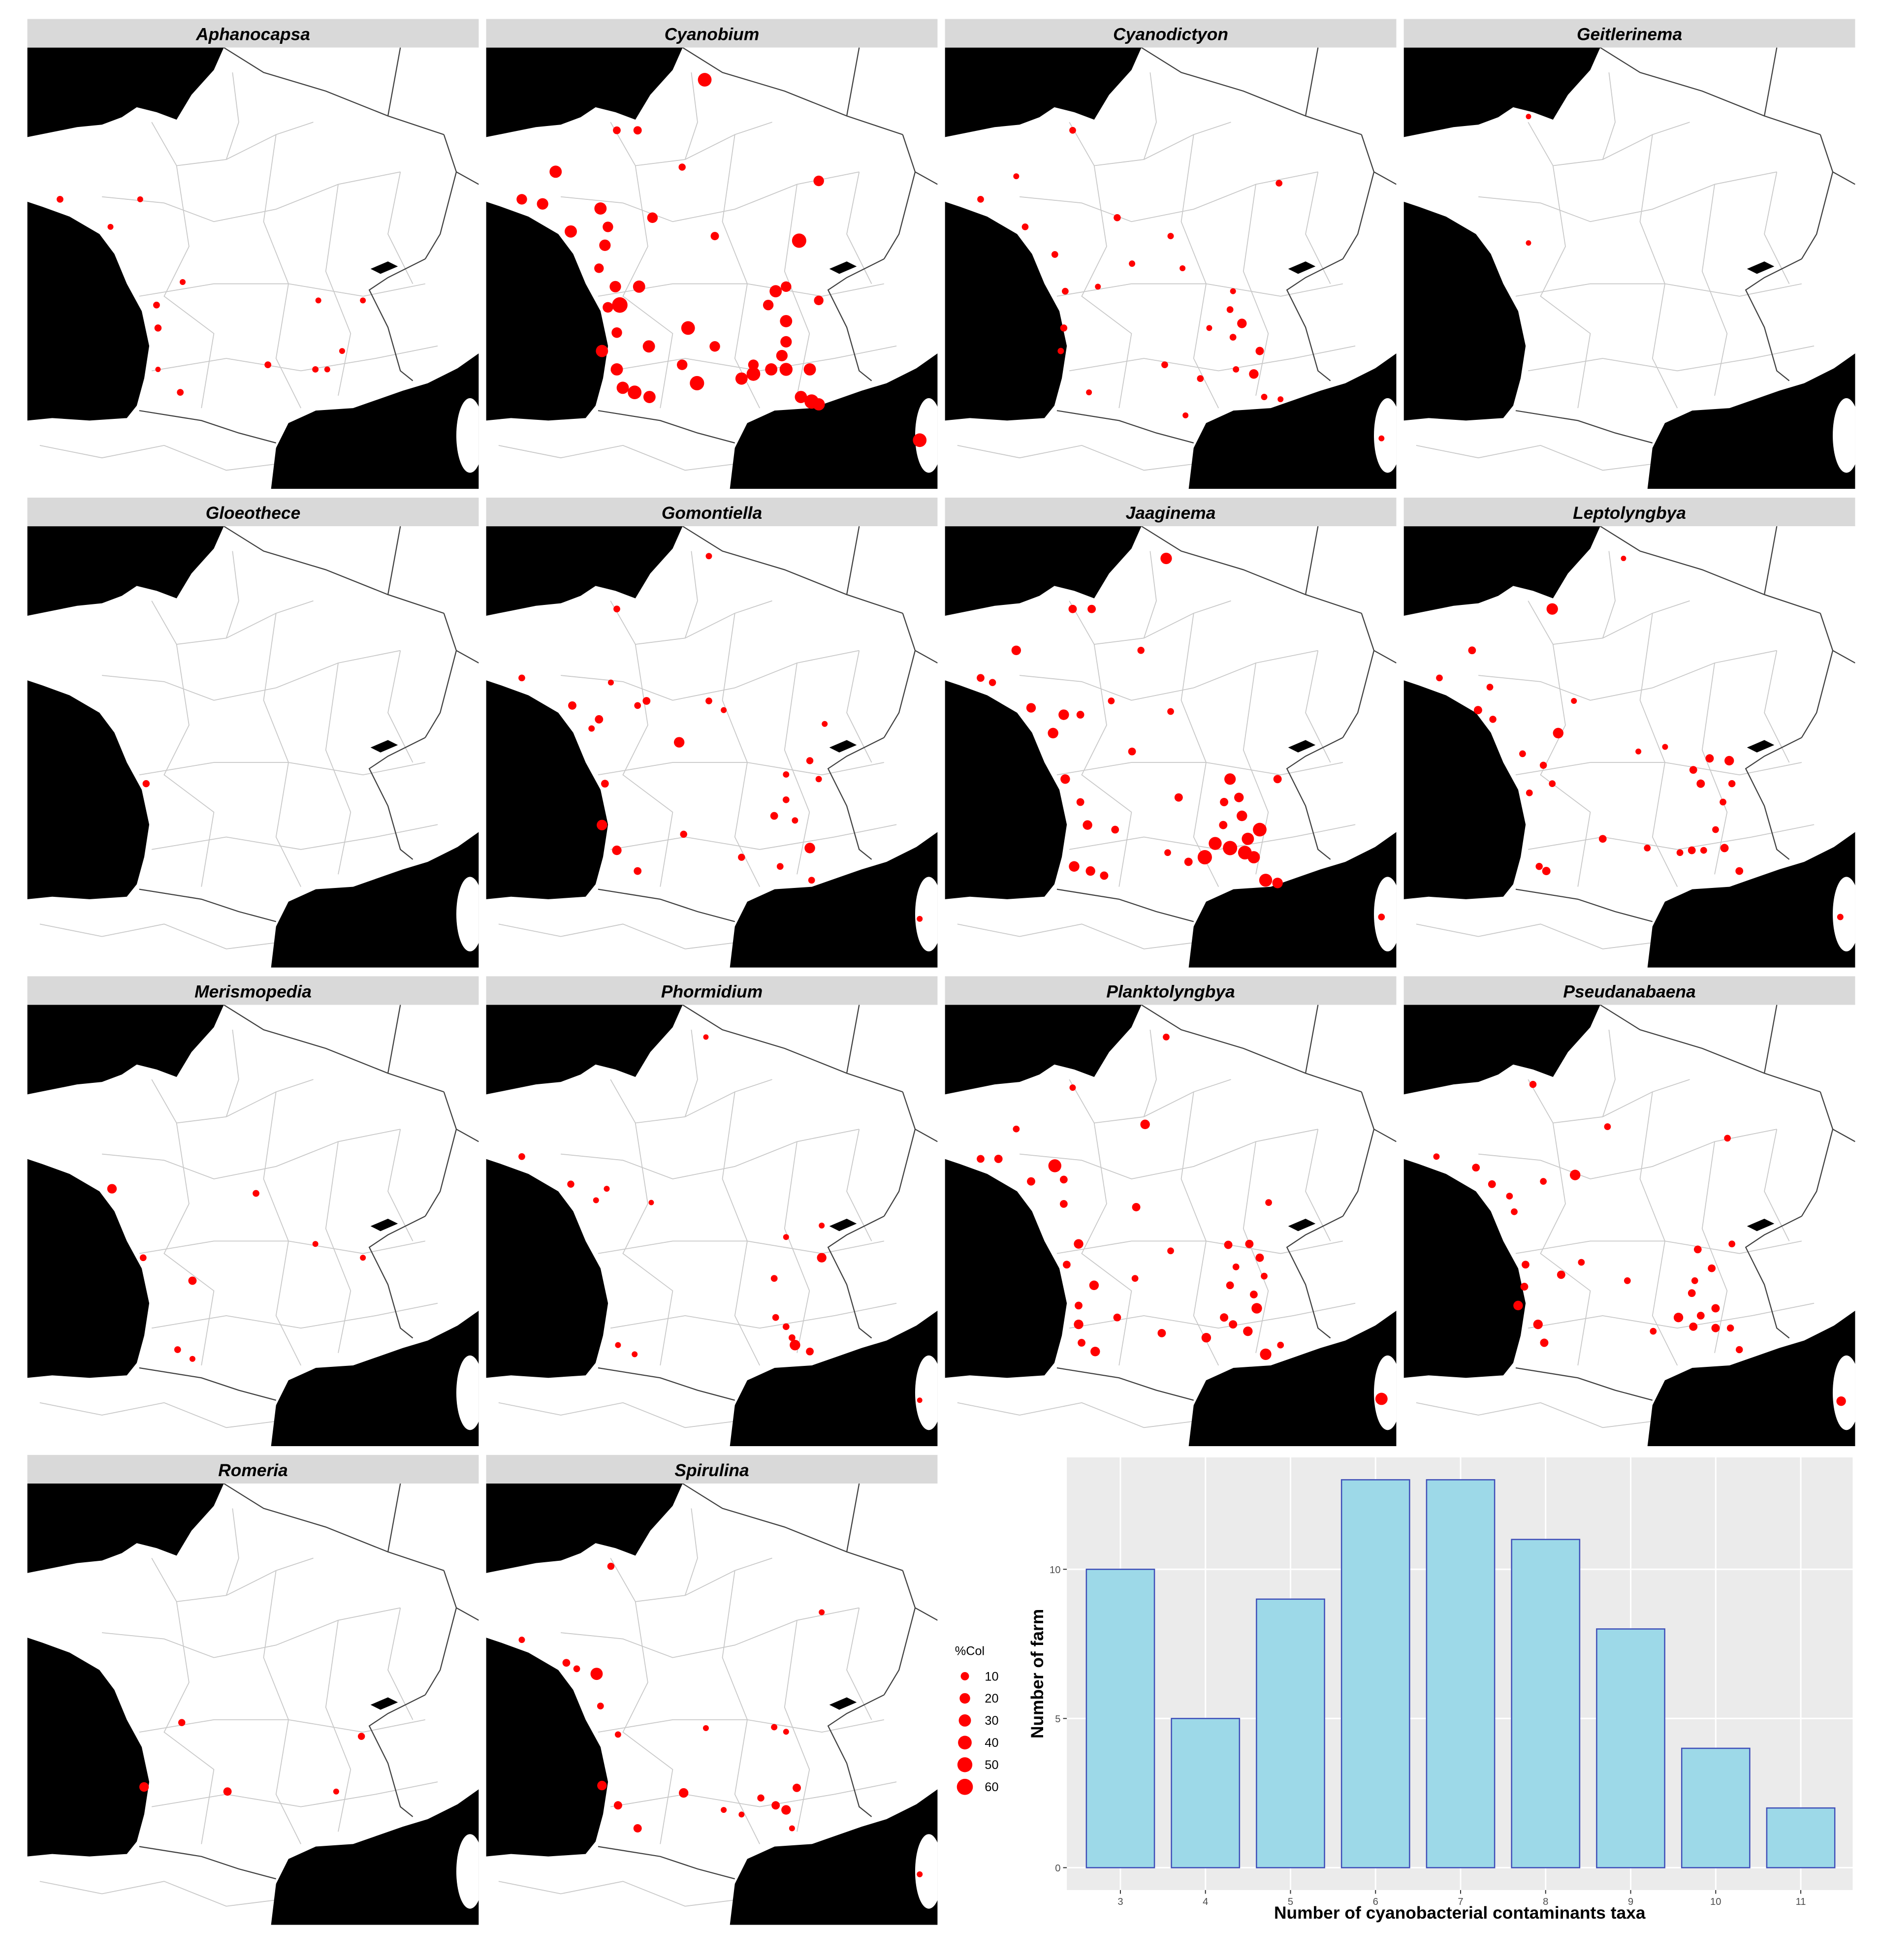 This screenshot has width=1880, height=1960. I want to click on map-panel: Pseudanabaena, so click(1629, 1211).